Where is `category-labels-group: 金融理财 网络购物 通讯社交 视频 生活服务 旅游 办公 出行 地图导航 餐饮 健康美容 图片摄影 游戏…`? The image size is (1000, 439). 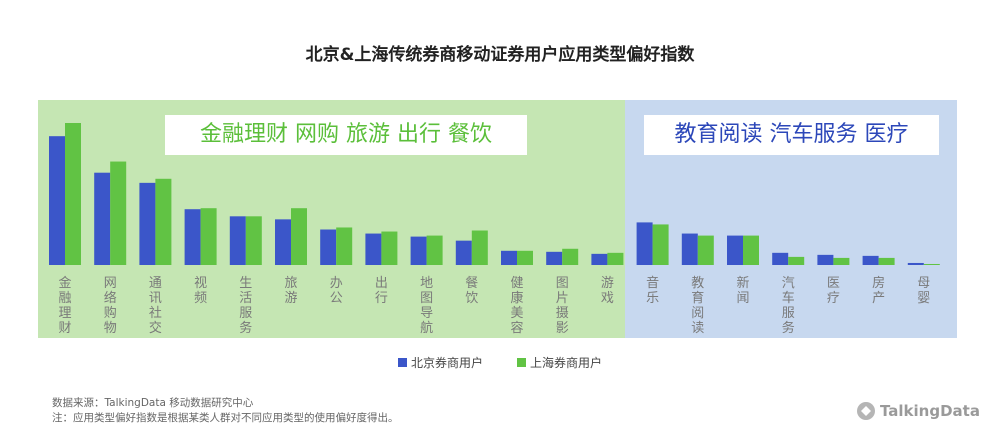 category-labels-group: 金融理财 网络购物 通讯社交 视频 生活服务 旅游 办公 出行 地图导航 餐饮 健康美容 图片摄影 游戏… is located at coordinates (494, 305).